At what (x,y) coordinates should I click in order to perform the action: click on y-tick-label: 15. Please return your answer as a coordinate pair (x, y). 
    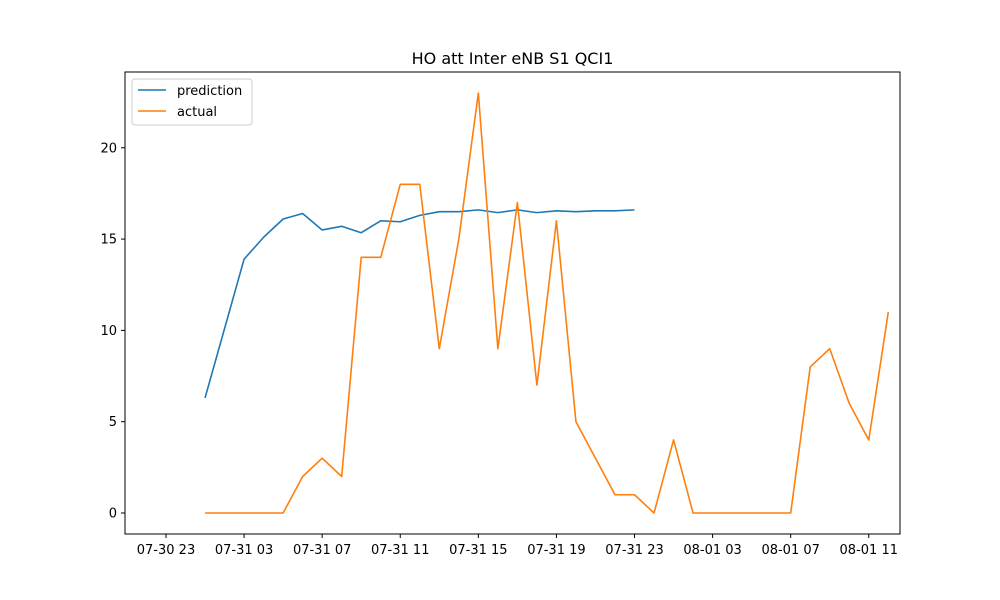
    Looking at the image, I should click on (108, 240).